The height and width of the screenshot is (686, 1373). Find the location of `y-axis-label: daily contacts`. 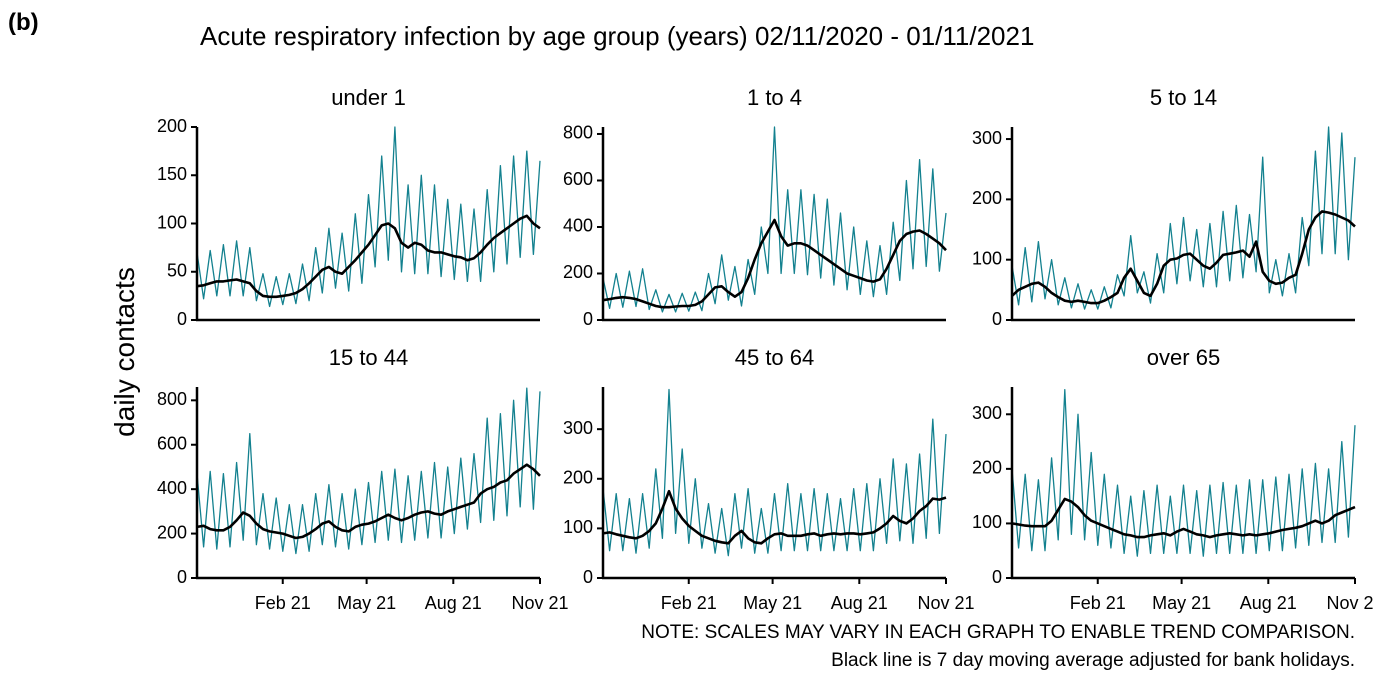

y-axis-label: daily contacts is located at coordinates (124, 352).